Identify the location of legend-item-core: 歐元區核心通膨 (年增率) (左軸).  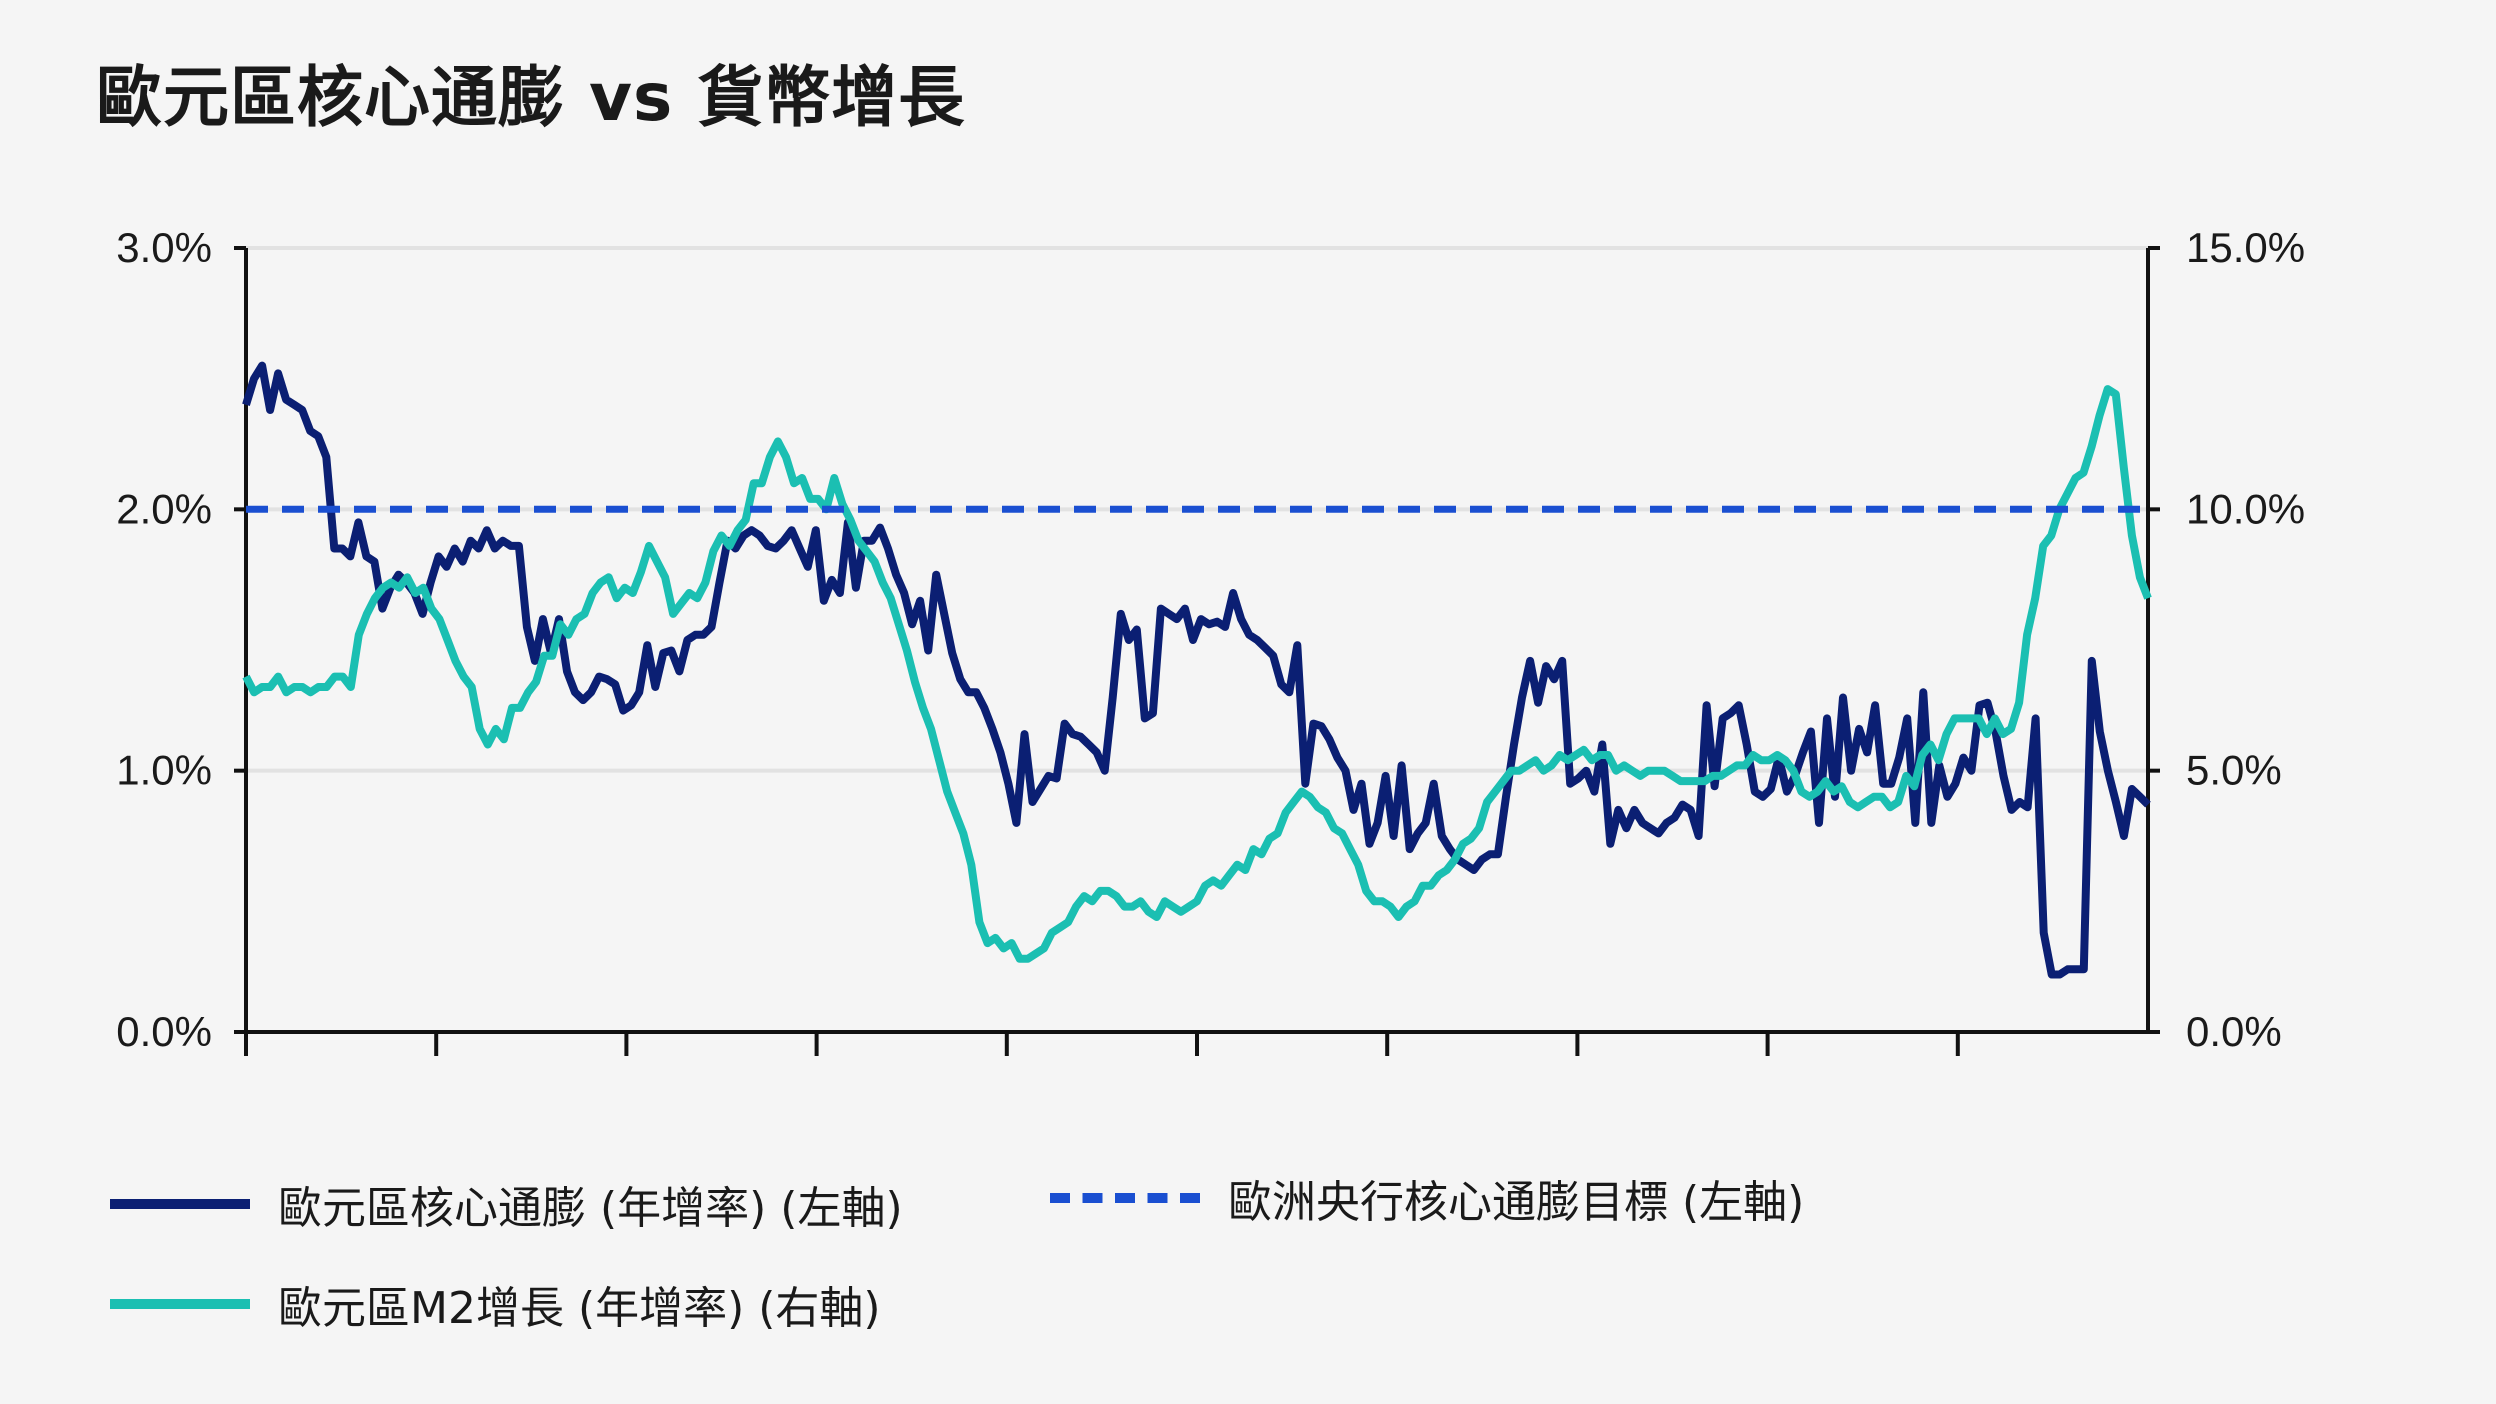
(506, 1204).